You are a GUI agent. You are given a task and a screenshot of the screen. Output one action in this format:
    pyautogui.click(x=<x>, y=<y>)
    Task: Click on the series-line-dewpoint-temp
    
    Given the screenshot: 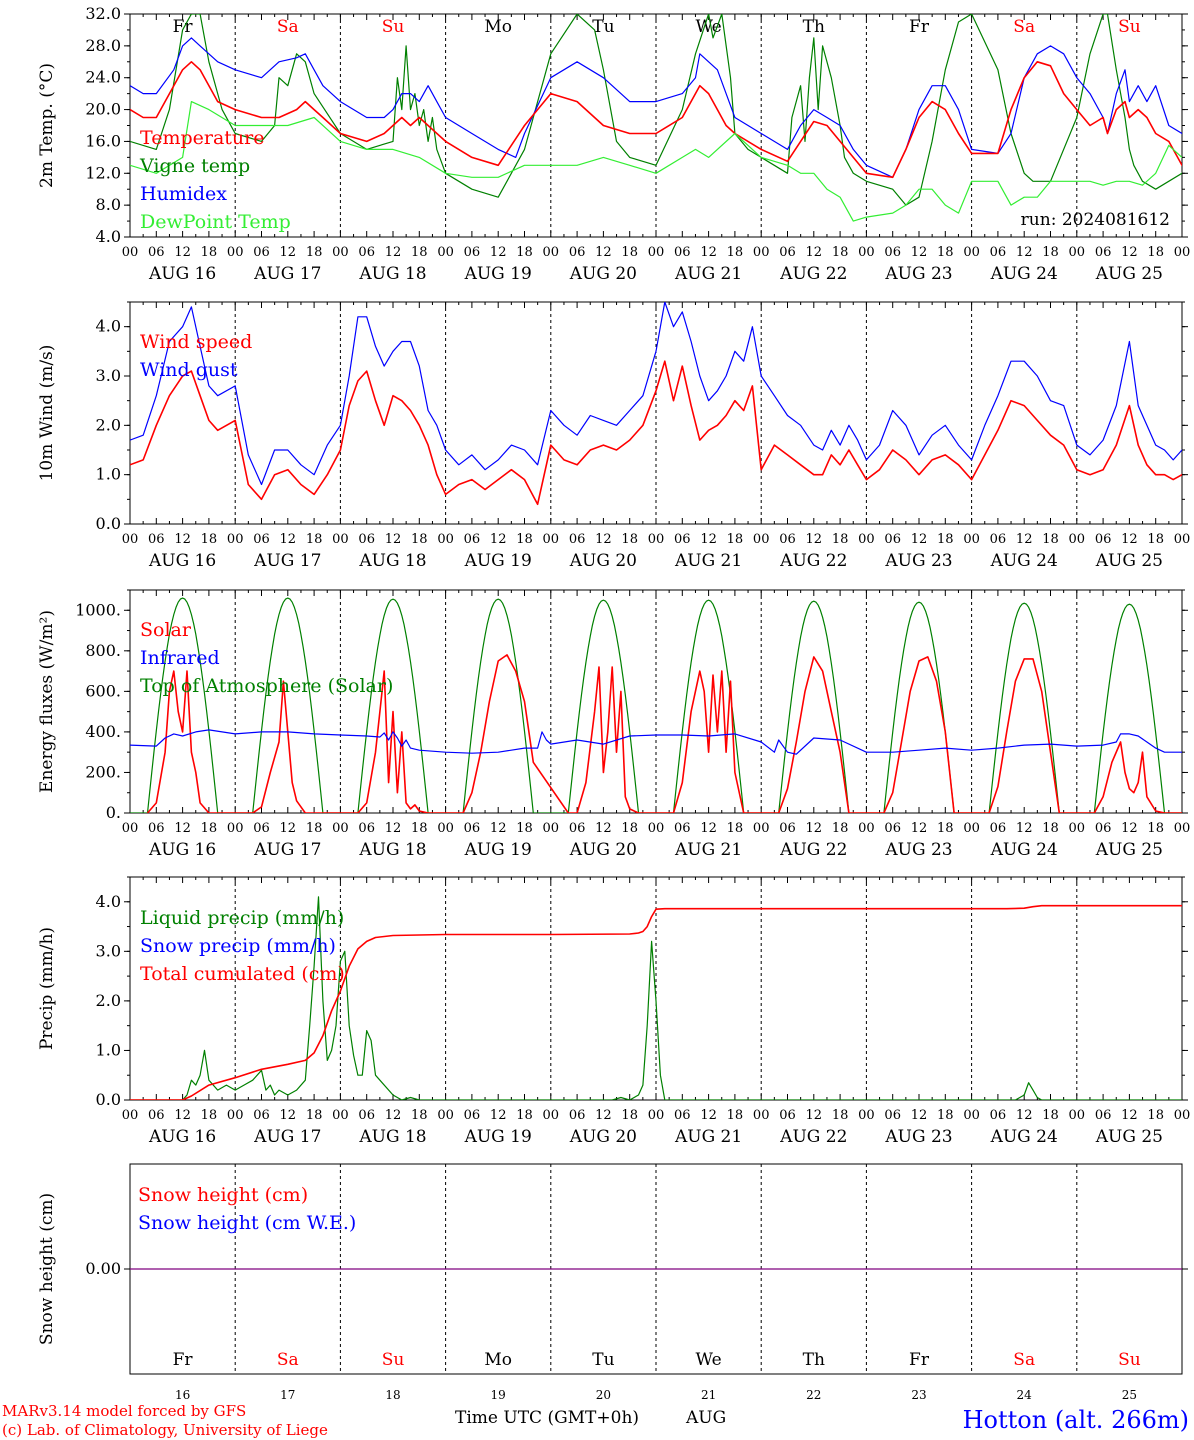 What is the action you would take?
    pyautogui.click(x=656, y=161)
    